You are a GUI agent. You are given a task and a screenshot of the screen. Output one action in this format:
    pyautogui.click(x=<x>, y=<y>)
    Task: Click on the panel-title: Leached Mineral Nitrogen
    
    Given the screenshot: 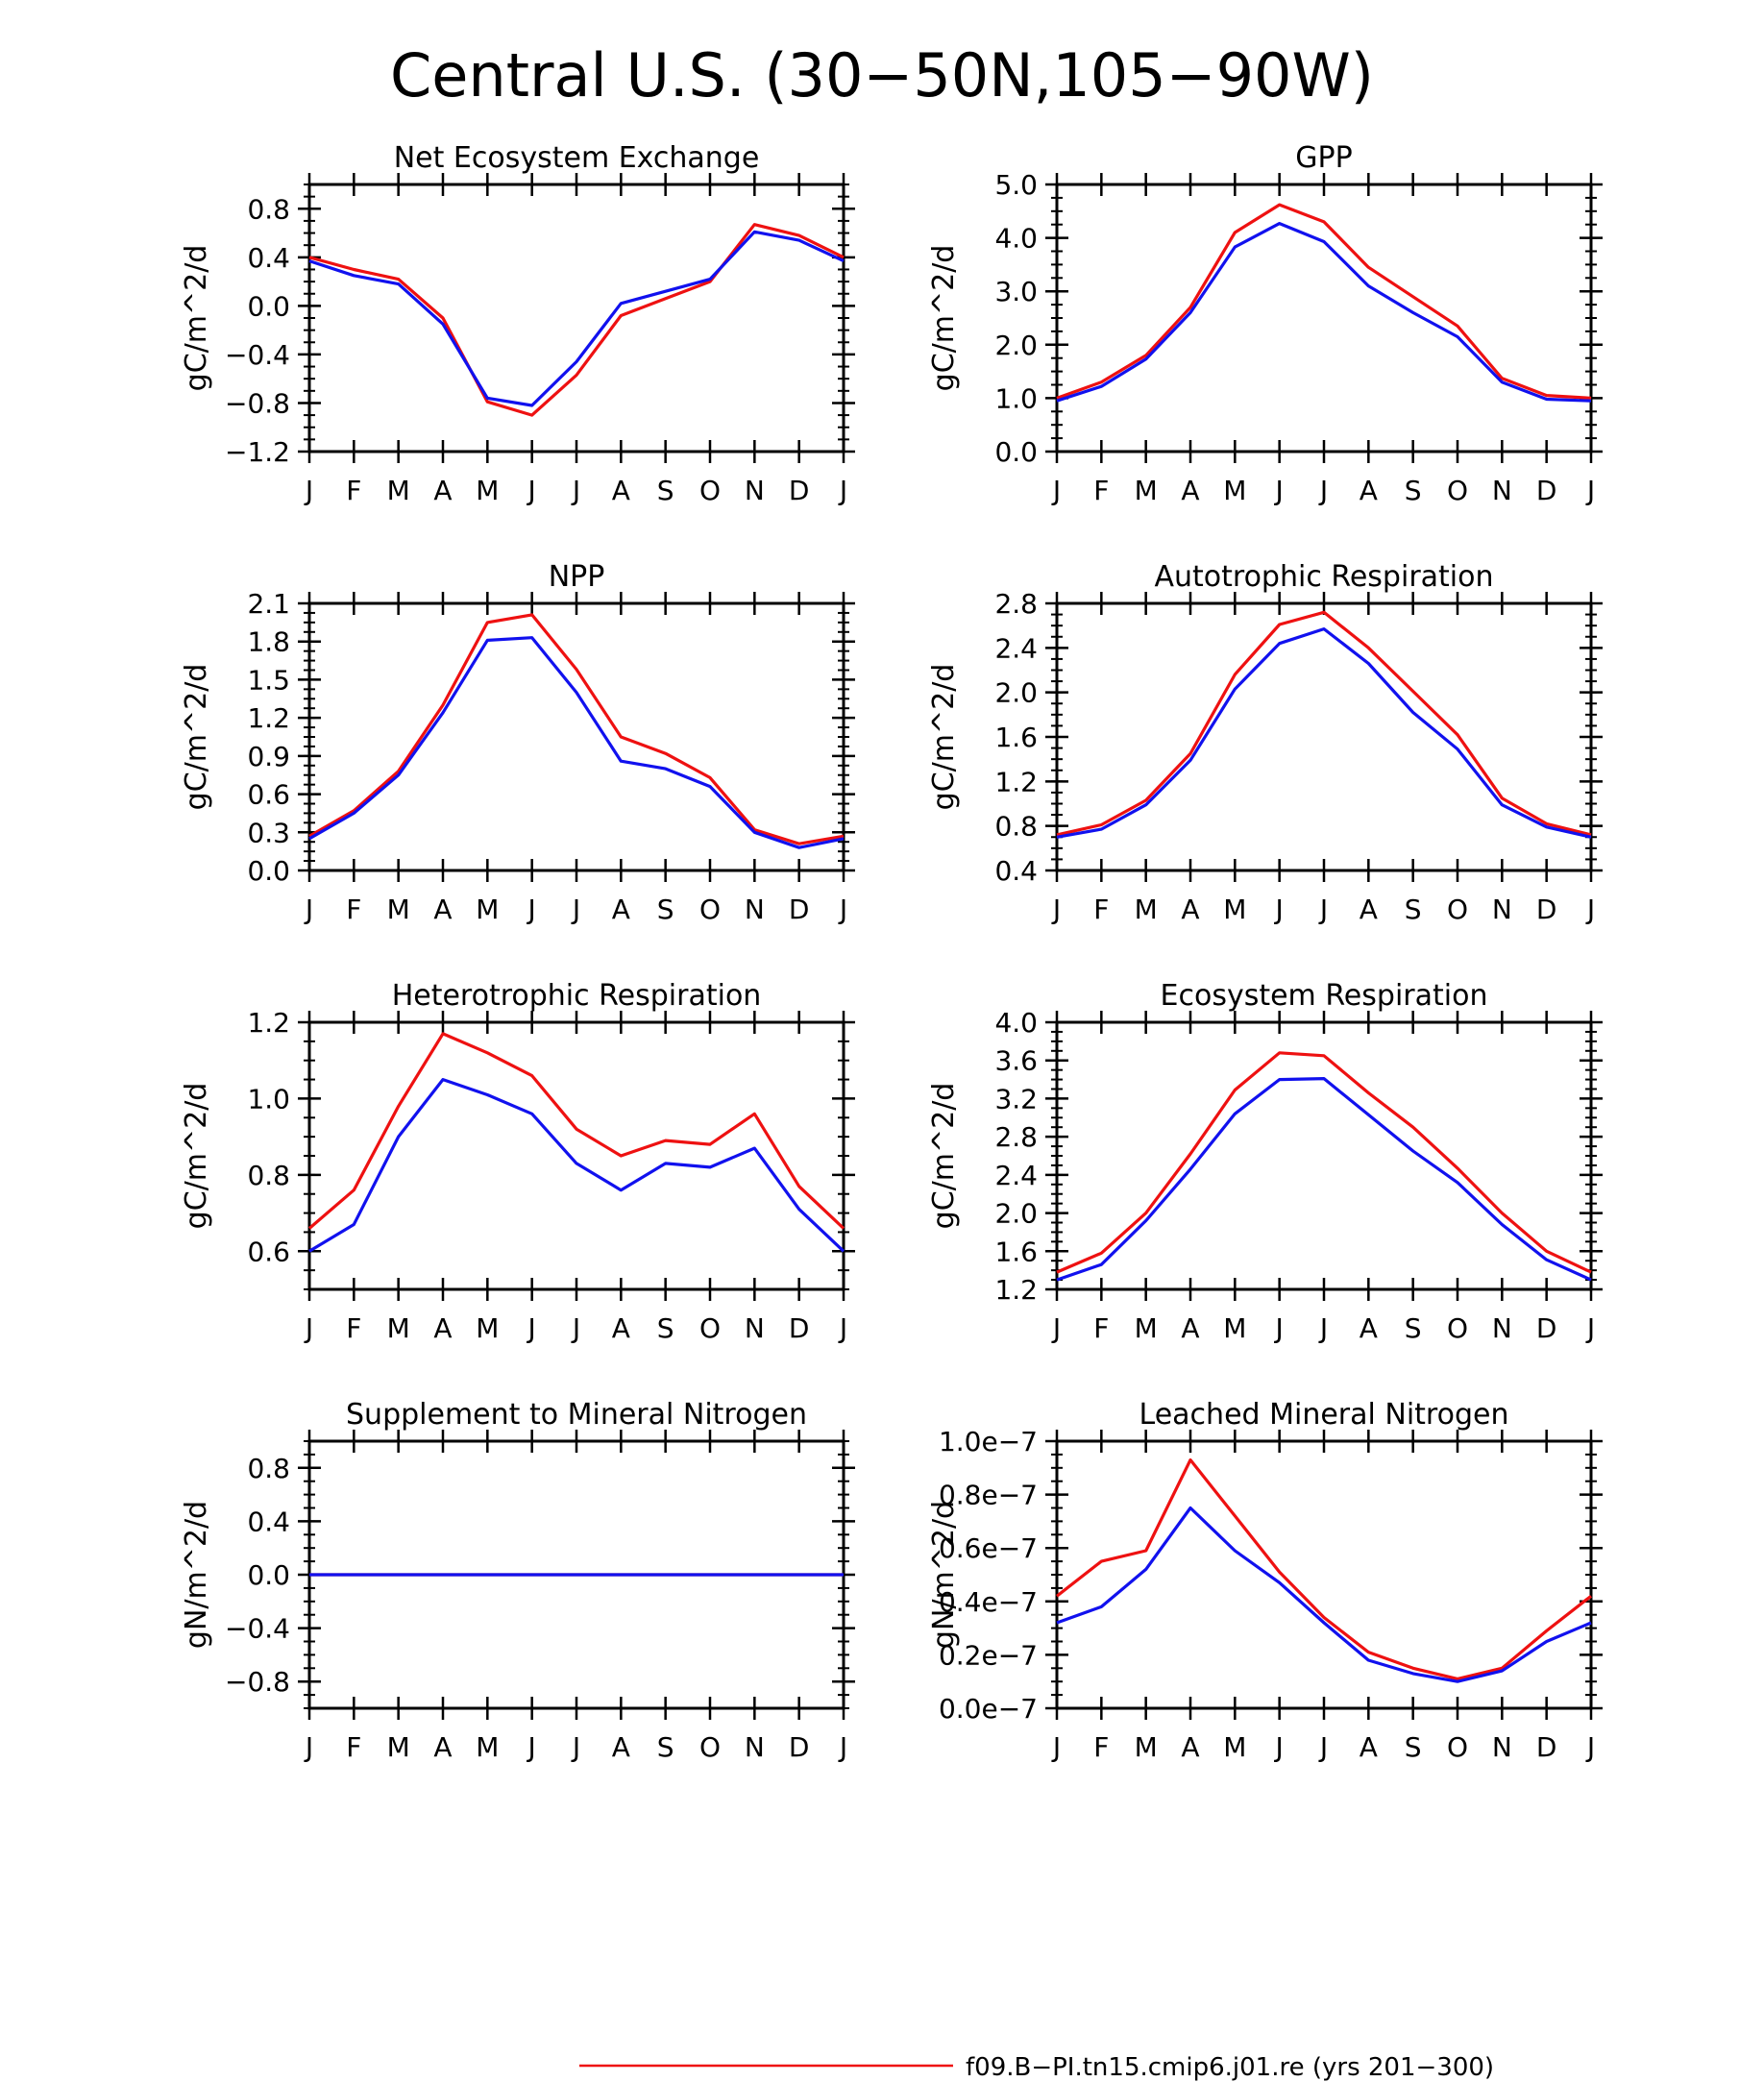 What is the action you would take?
    pyautogui.click(x=1324, y=1415)
    